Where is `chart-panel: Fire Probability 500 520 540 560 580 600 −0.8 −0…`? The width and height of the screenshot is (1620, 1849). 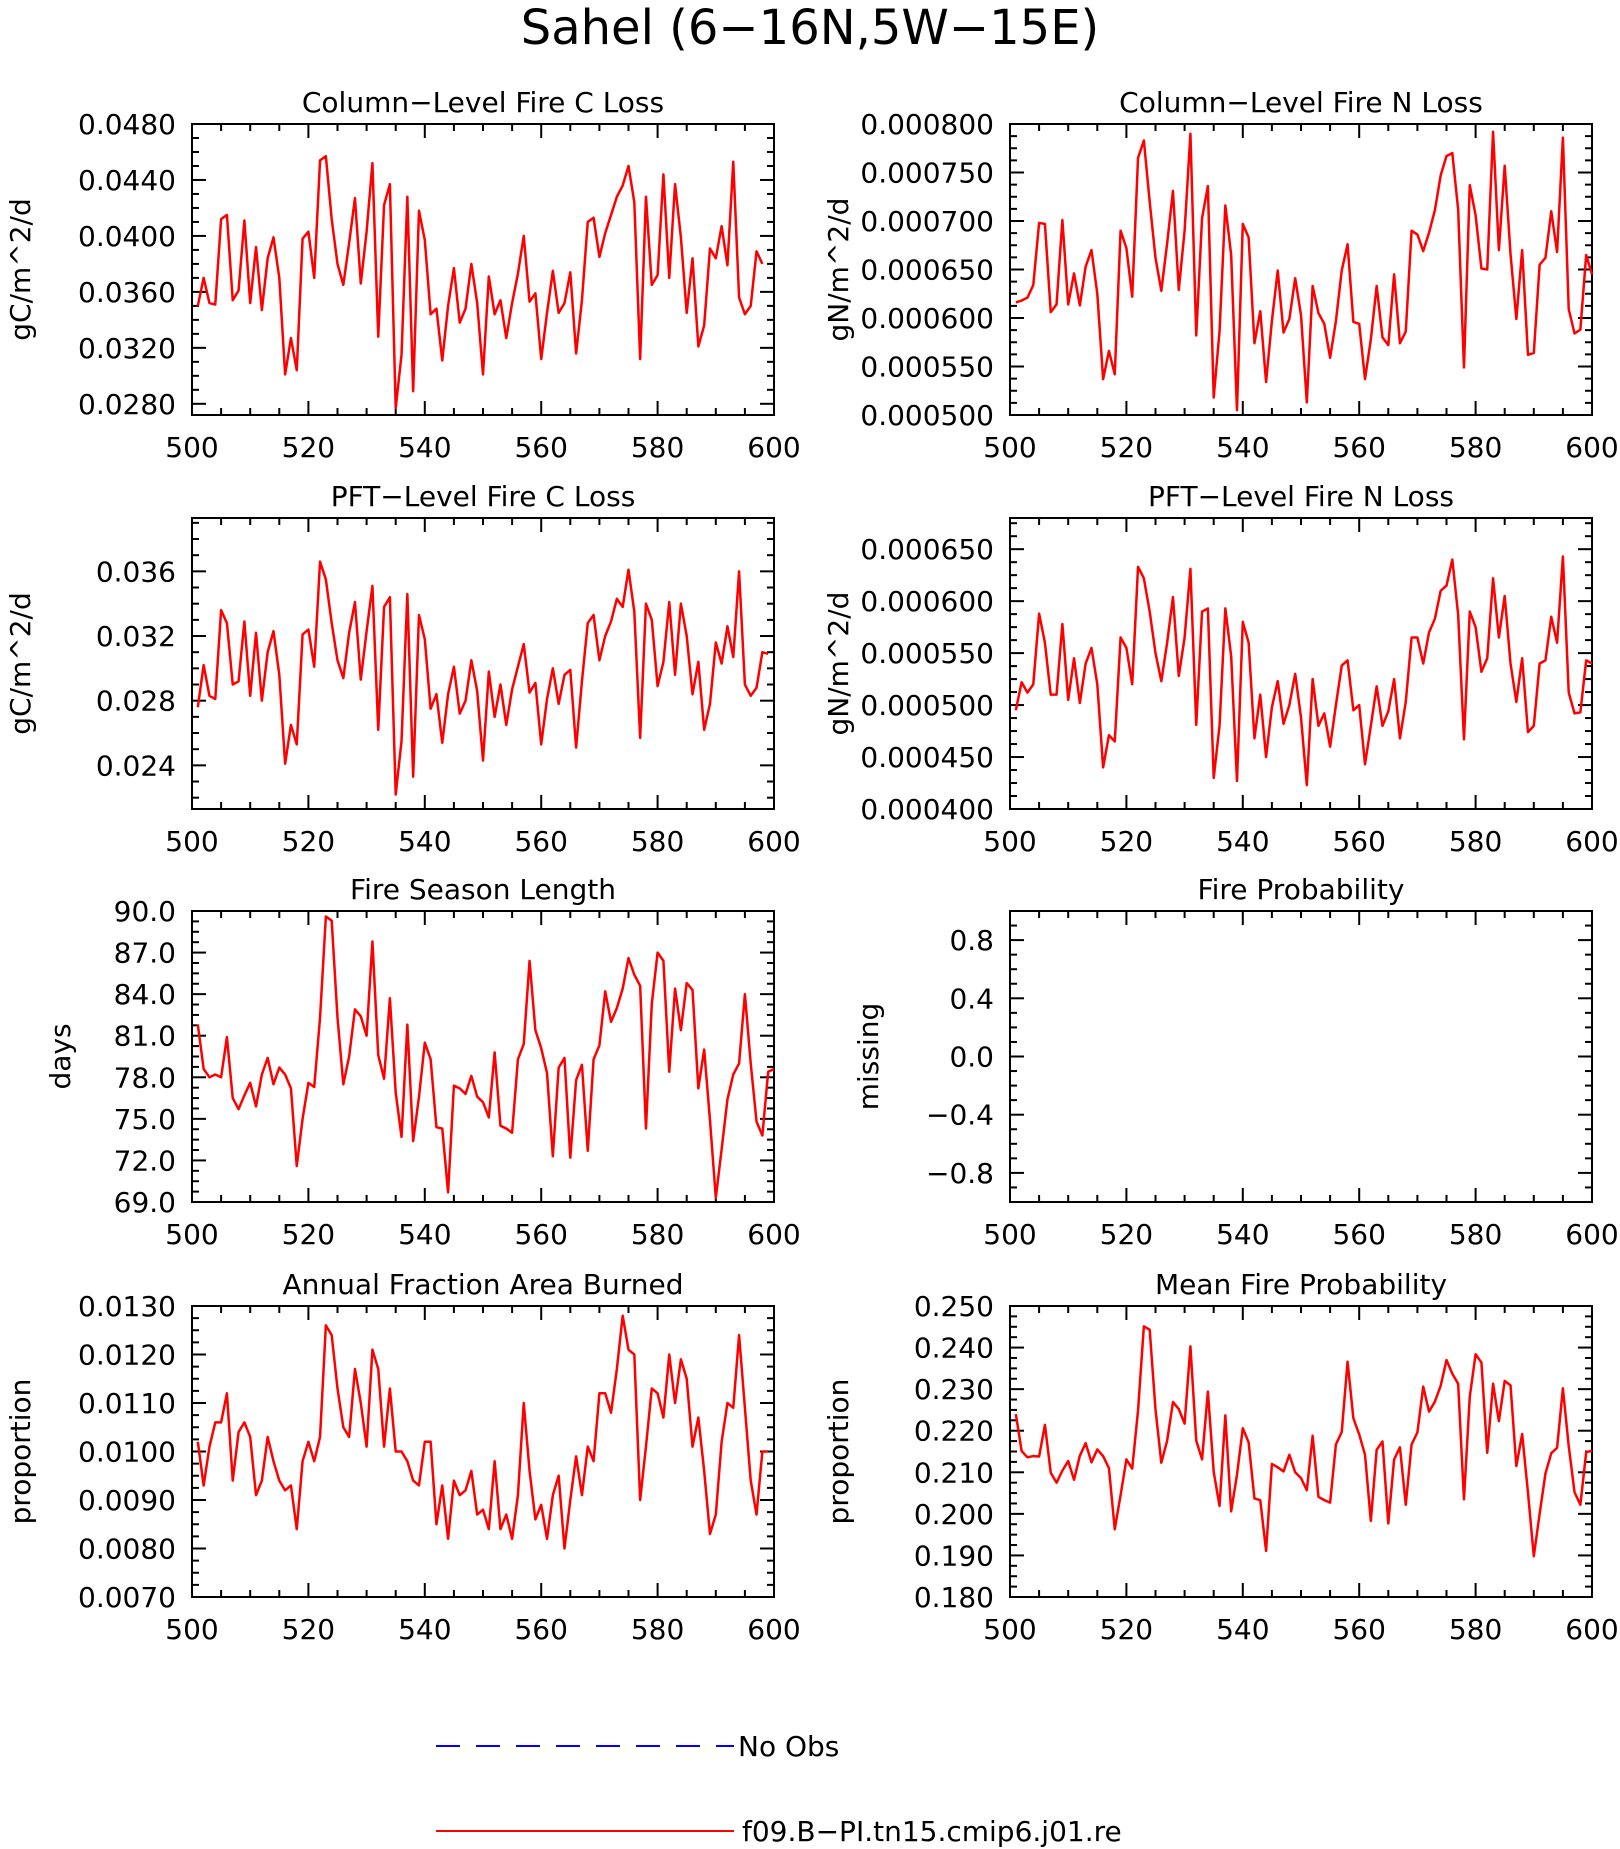
chart-panel: Fire Probability 500 520 540 560 580 600 −0.8 −0… is located at coordinates (1235, 1062).